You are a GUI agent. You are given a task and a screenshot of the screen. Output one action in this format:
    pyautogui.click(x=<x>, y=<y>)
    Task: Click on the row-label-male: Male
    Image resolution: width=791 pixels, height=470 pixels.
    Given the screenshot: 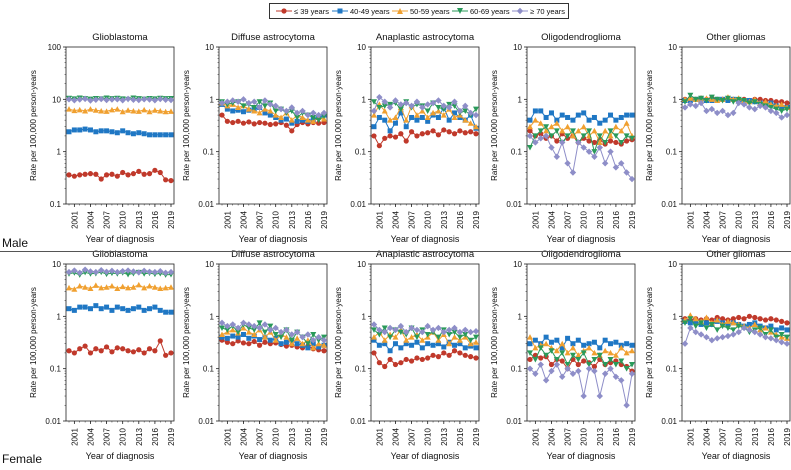 What is the action you would take?
    pyautogui.click(x=15, y=243)
    